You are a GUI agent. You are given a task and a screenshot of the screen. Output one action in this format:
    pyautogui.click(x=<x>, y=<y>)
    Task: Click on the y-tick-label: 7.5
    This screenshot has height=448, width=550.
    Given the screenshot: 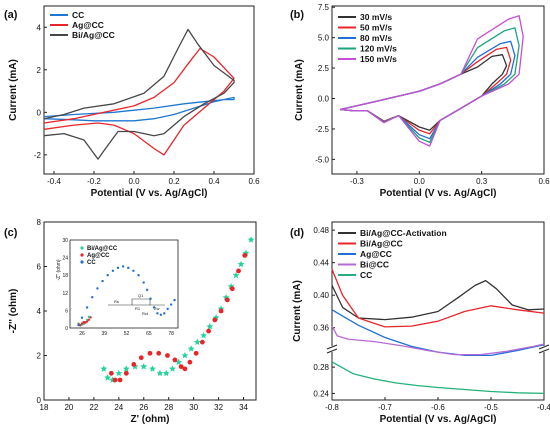 What is the action you would take?
    pyautogui.click(x=324, y=7)
    